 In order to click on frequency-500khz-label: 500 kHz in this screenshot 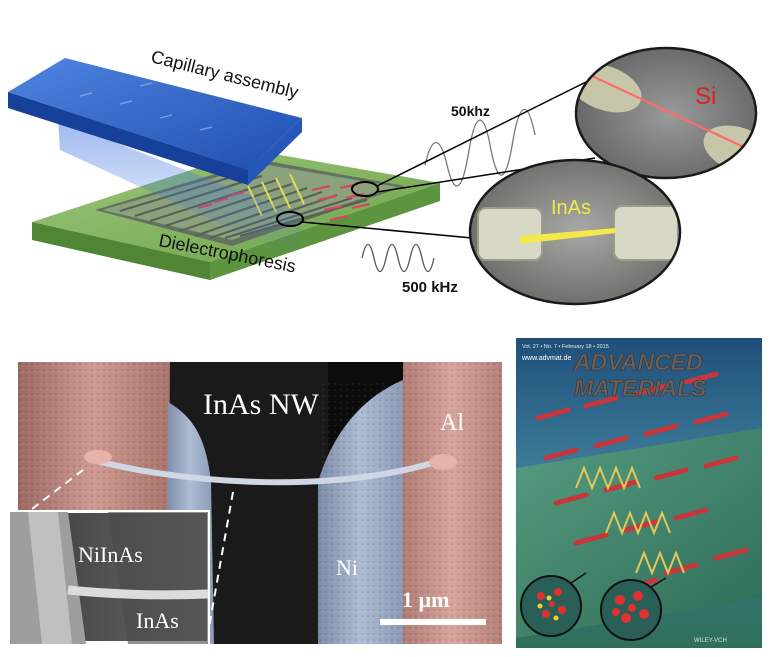, I will do `click(430, 287)`.